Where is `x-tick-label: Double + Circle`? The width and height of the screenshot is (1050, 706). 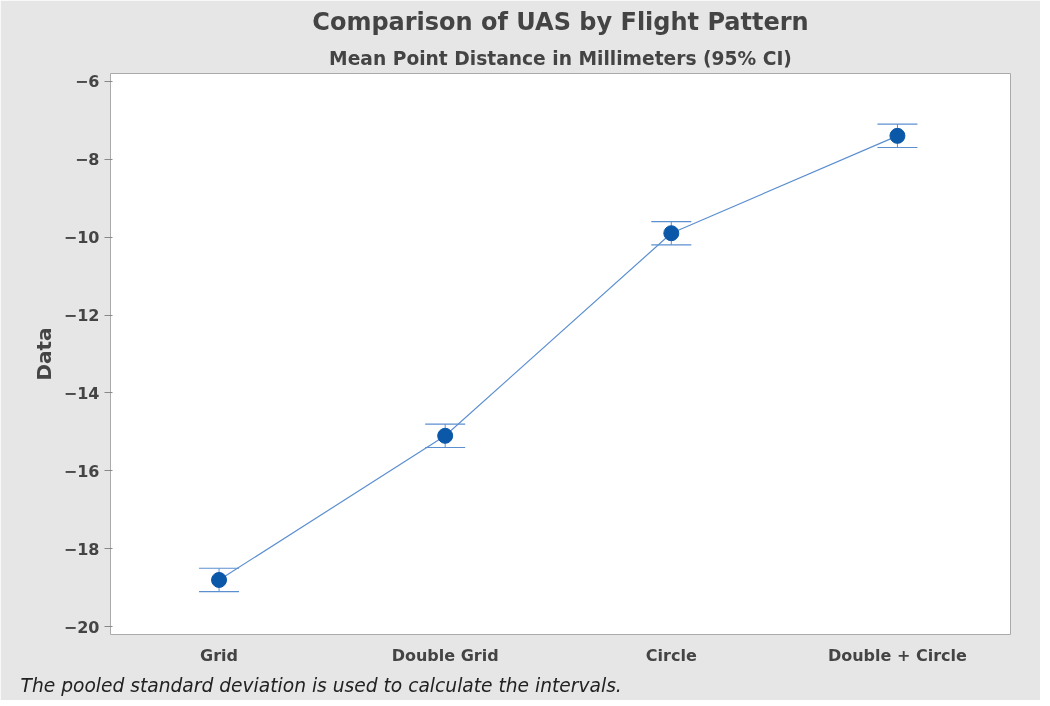 x-tick-label: Double + Circle is located at coordinates (897, 655).